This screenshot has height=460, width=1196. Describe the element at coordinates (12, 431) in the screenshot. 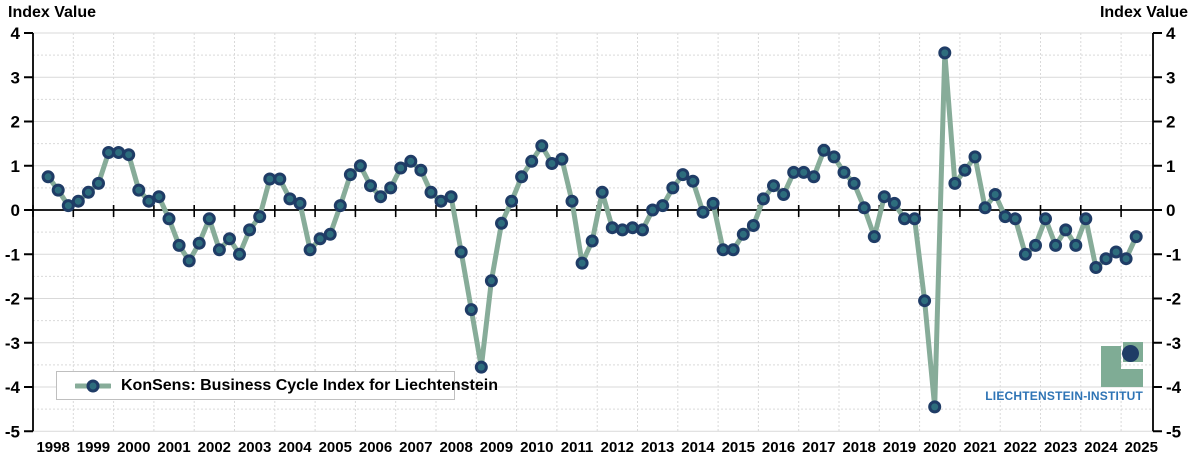

I see `y-tick-label-left: -5` at that location.